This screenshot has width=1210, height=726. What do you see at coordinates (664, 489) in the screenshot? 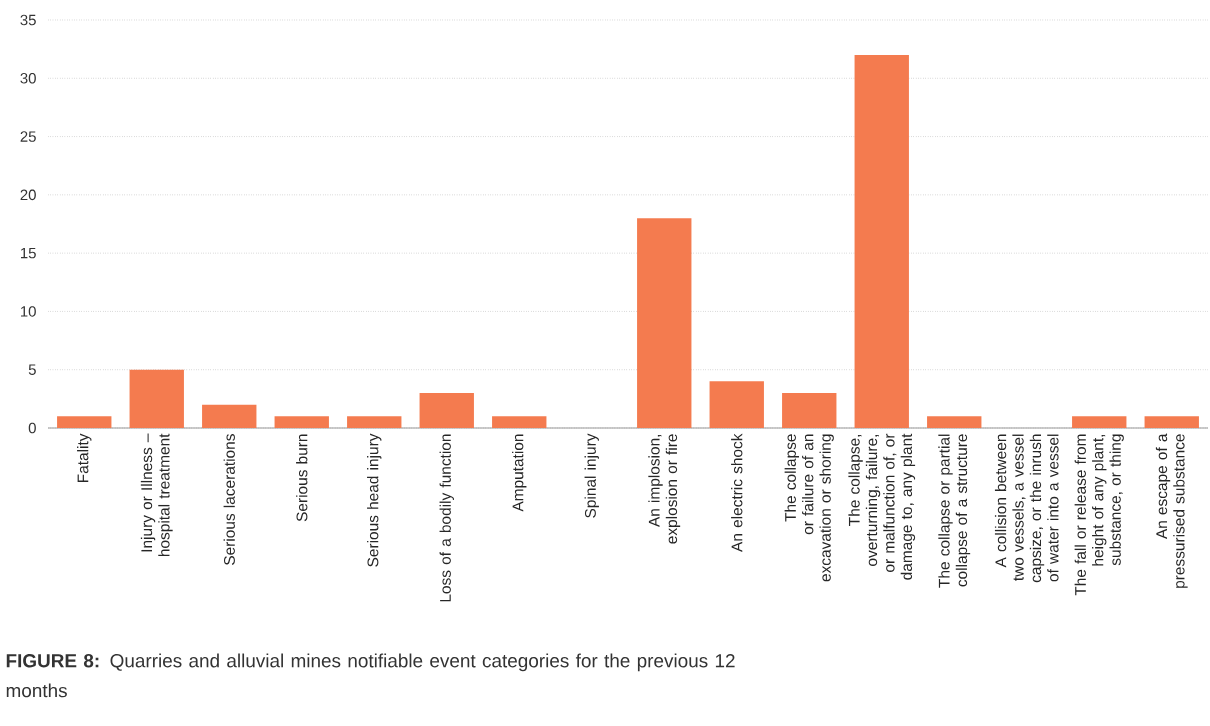
I see `x-tick-label: An implosion, explosion or fire` at bounding box center [664, 489].